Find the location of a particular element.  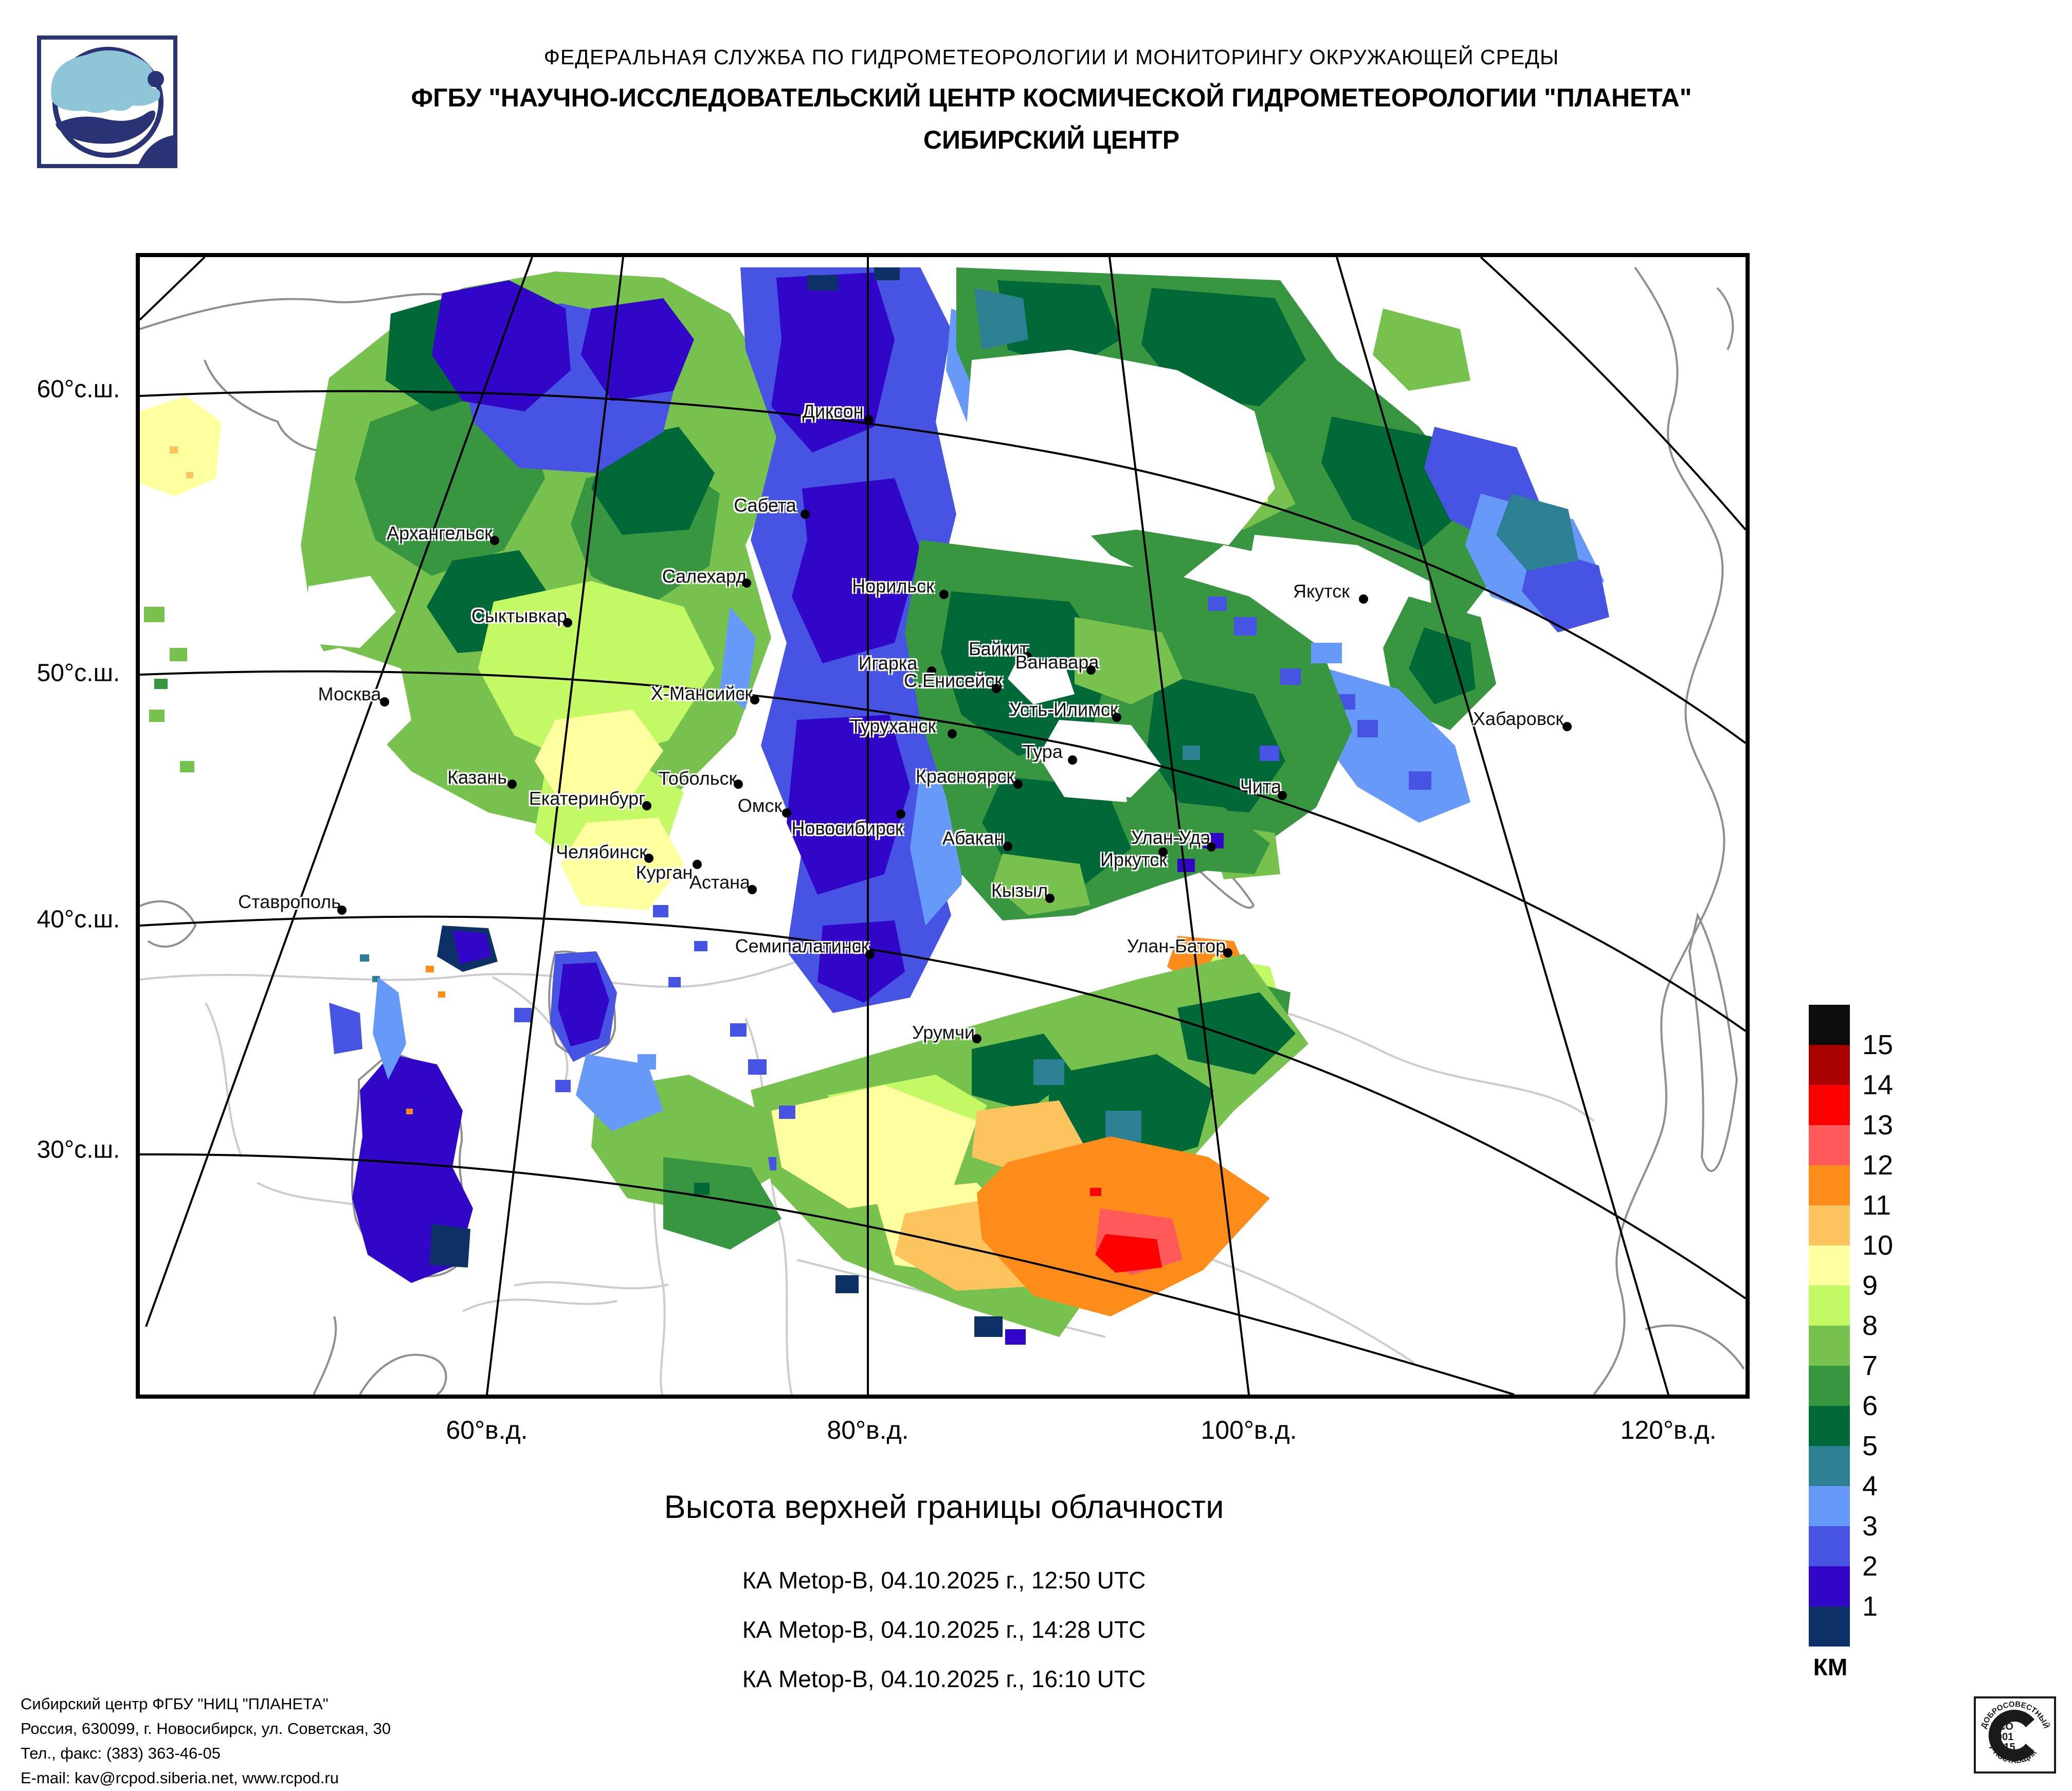

cloud-shape is located at coordinates (105, 82).